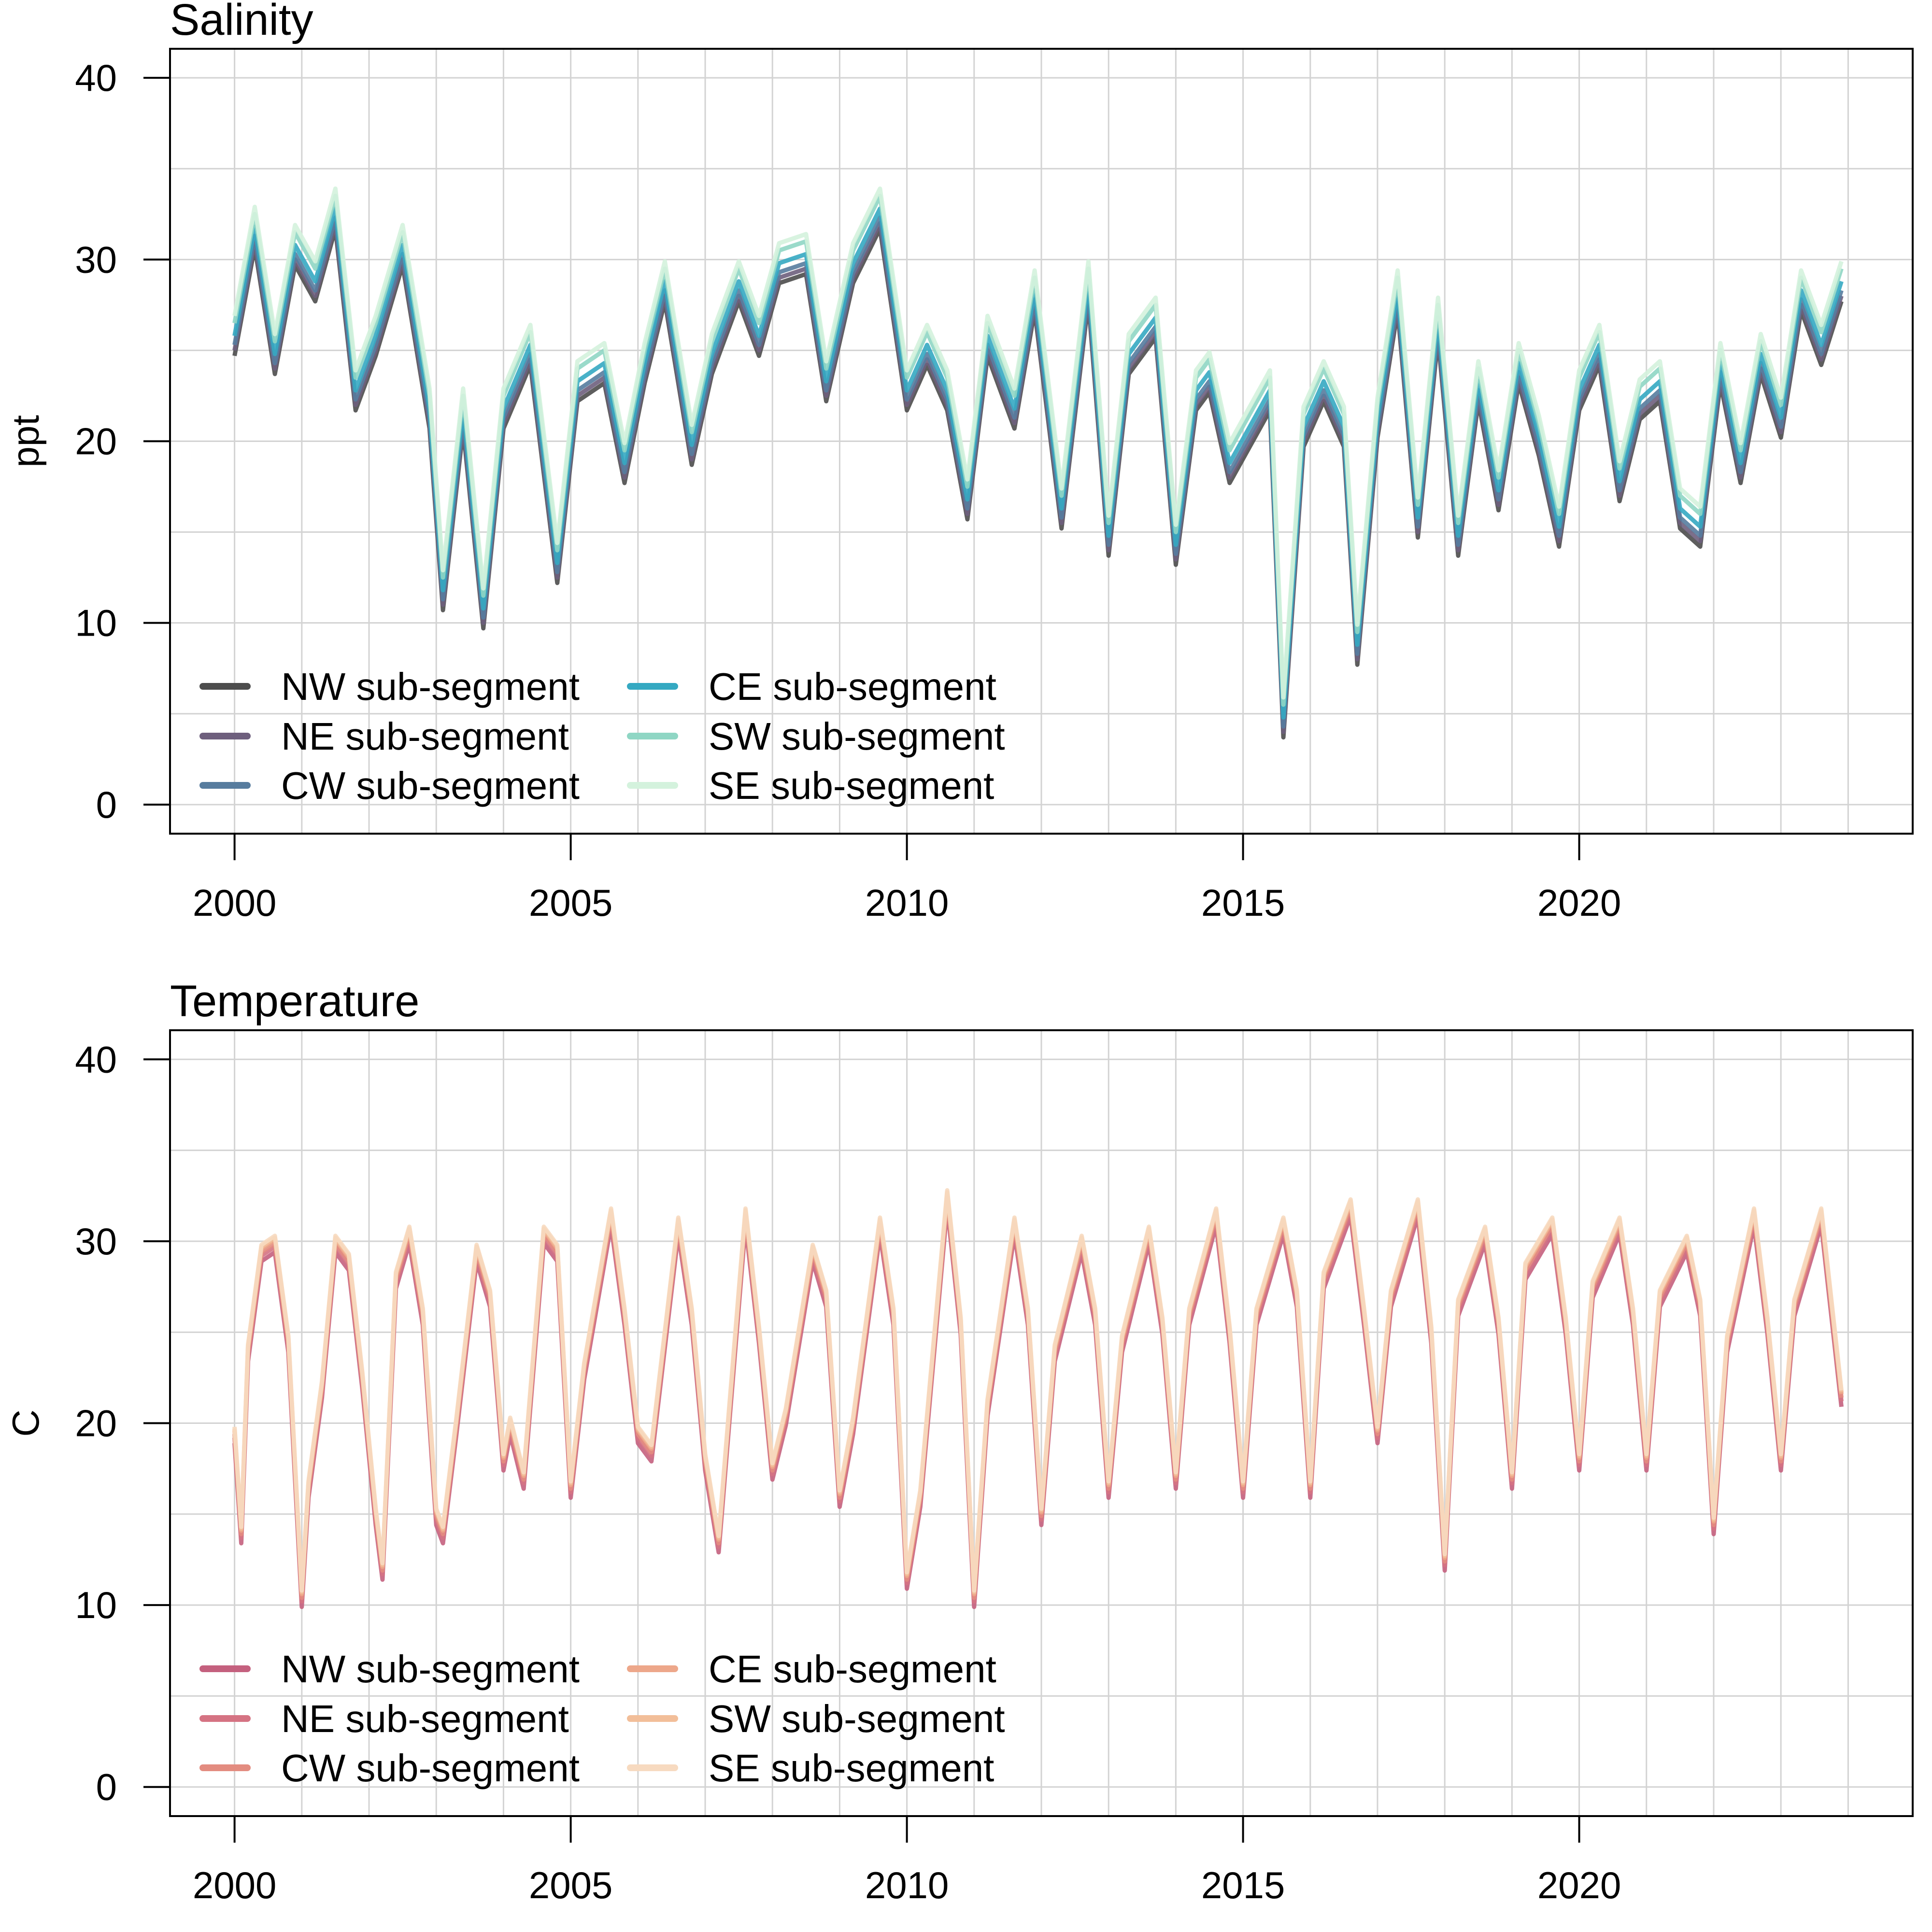 This screenshot has height=1932, width=1932. Describe the element at coordinates (241, 22) in the screenshot. I see `chart-title: Salinity` at that location.